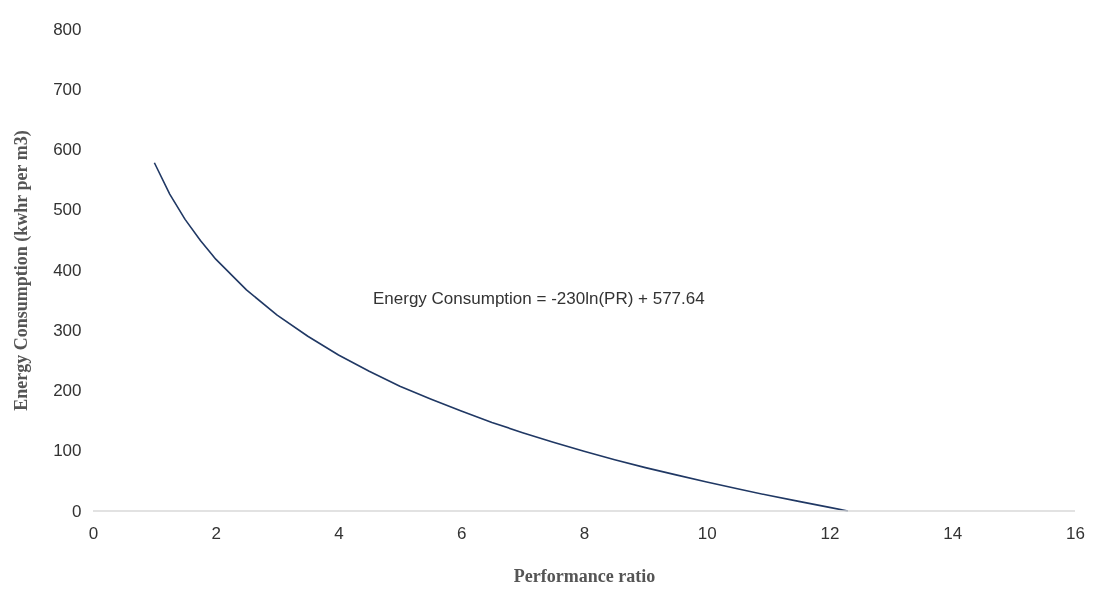  Describe the element at coordinates (539, 298) in the screenshot. I see `annotation: Energy Consumption = -230ln(PR) + 577.64` at that location.